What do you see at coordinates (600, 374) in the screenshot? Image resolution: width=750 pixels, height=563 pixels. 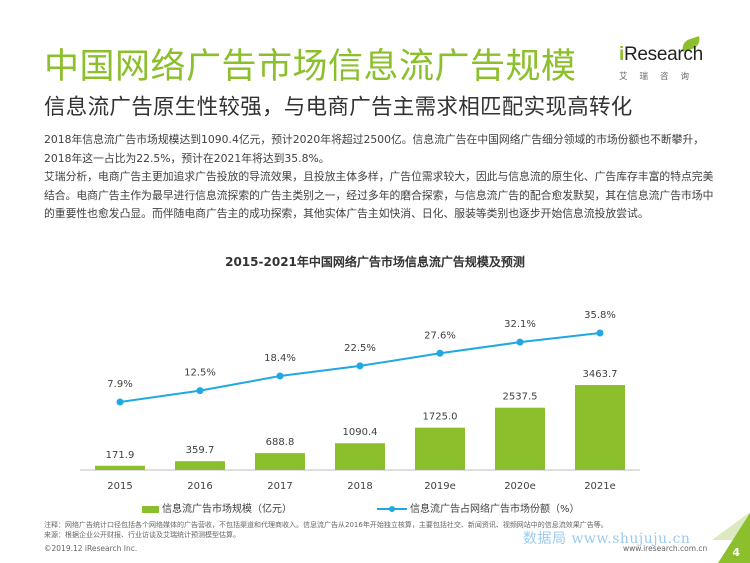 I see `bar-label-2021e: 3463.7` at bounding box center [600, 374].